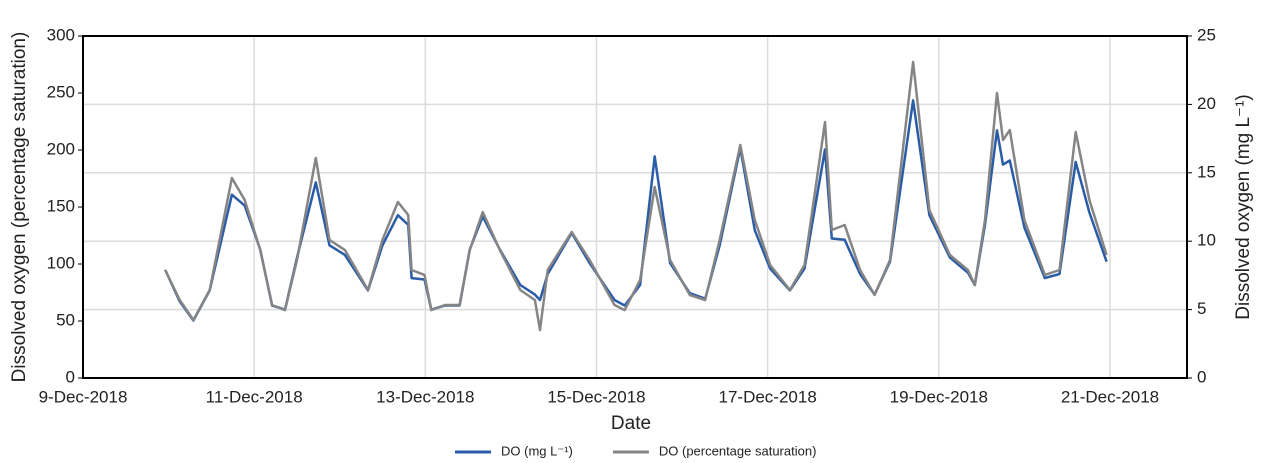 Image resolution: width=1261 pixels, height=463 pixels. What do you see at coordinates (1243, 206) in the screenshot?
I see `y2-axis-title: Dissolved oxygen (mg L⁻¹)` at bounding box center [1243, 206].